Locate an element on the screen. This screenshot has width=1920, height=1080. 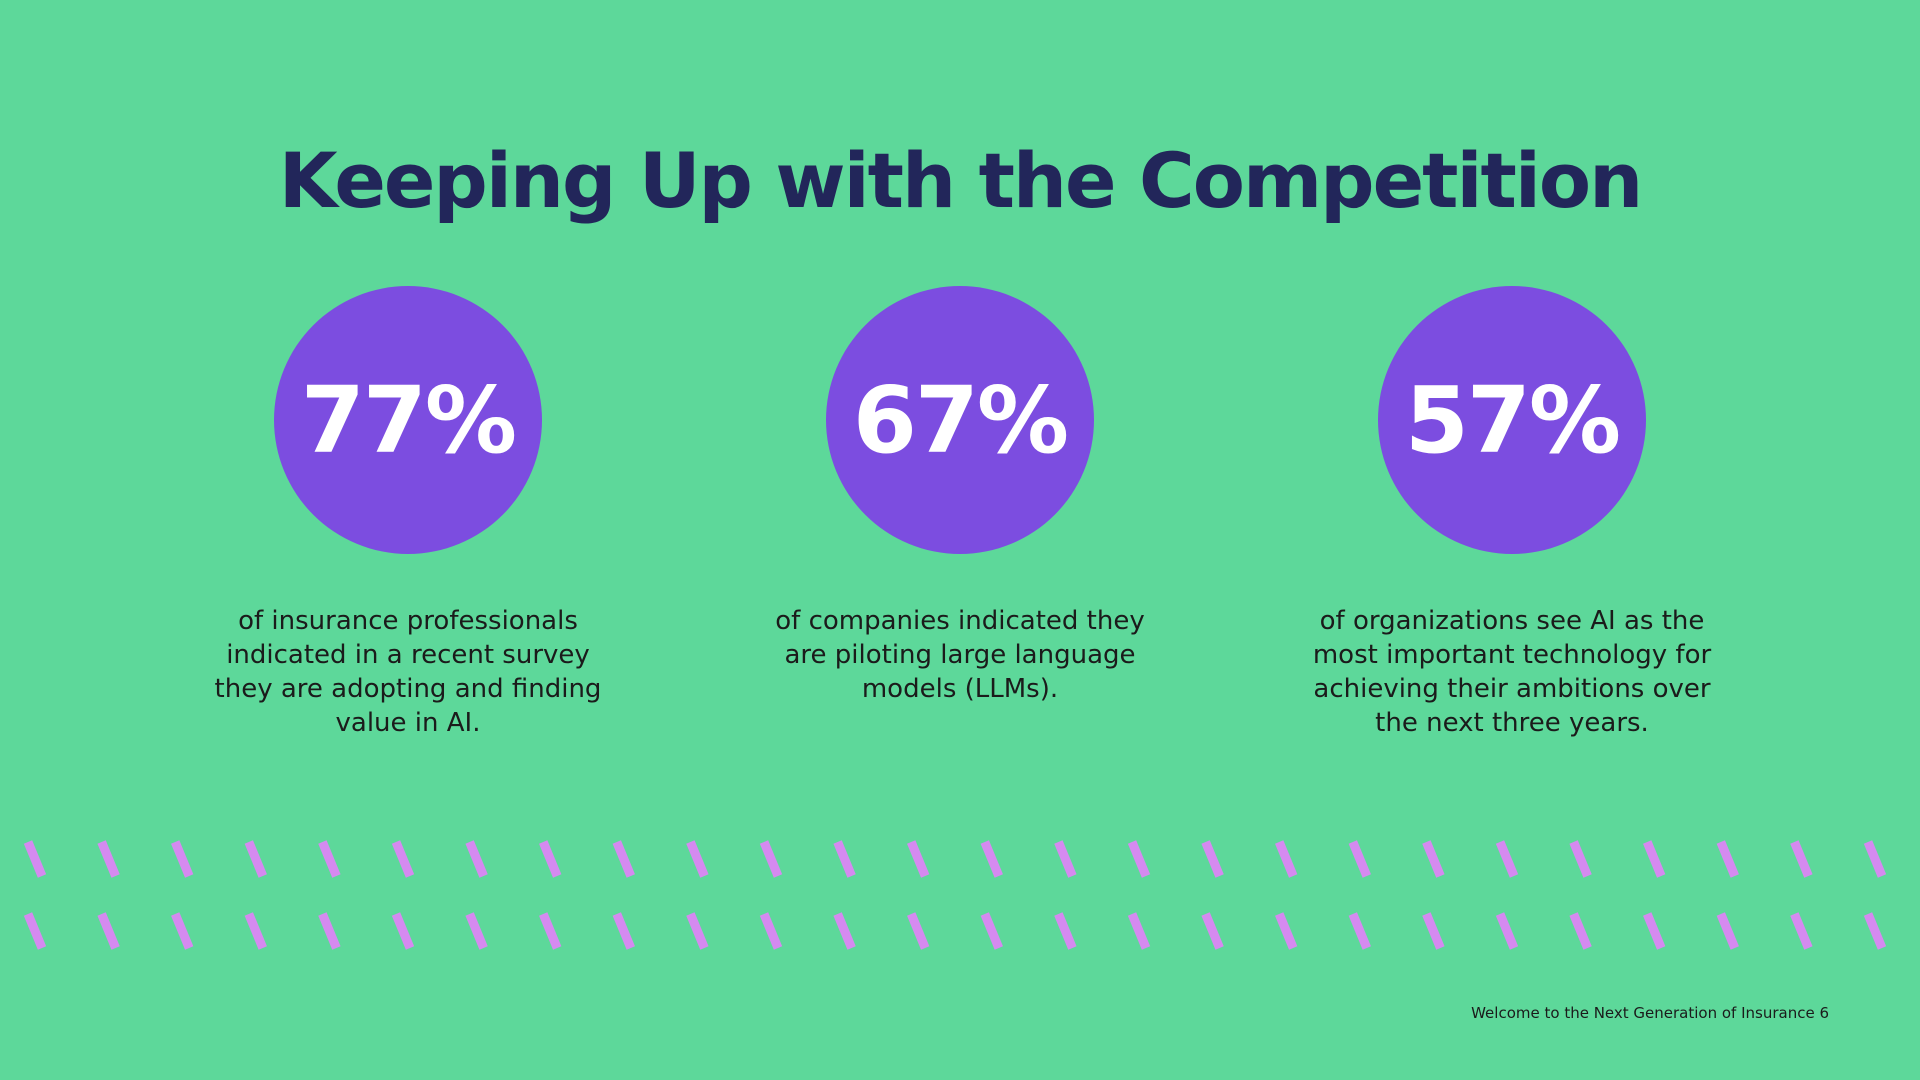
stat-value: 67% is located at coordinates (960, 420).